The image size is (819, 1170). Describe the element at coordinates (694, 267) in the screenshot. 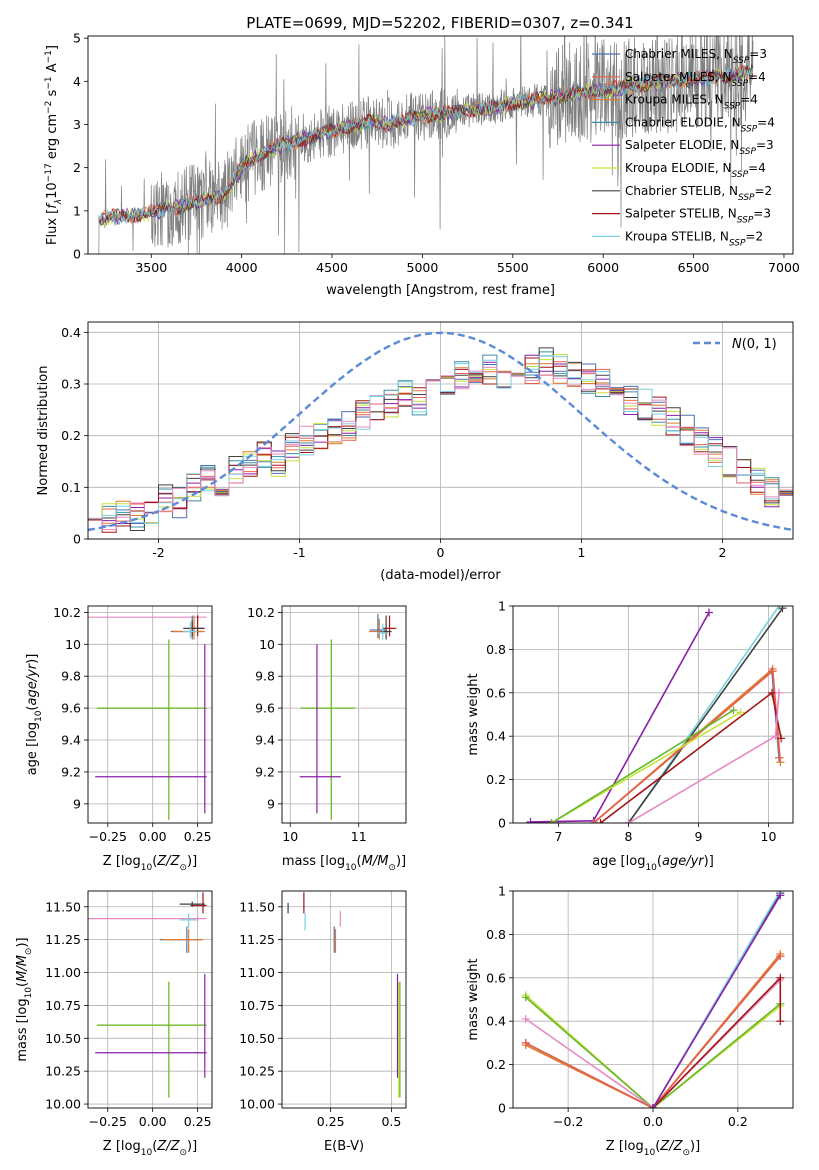

I see `x-tick-label: 6500` at that location.